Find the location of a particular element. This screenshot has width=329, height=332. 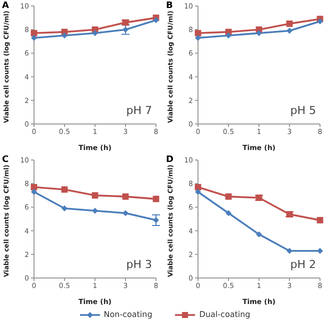

chart-title: C is located at coordinates (5, 160).